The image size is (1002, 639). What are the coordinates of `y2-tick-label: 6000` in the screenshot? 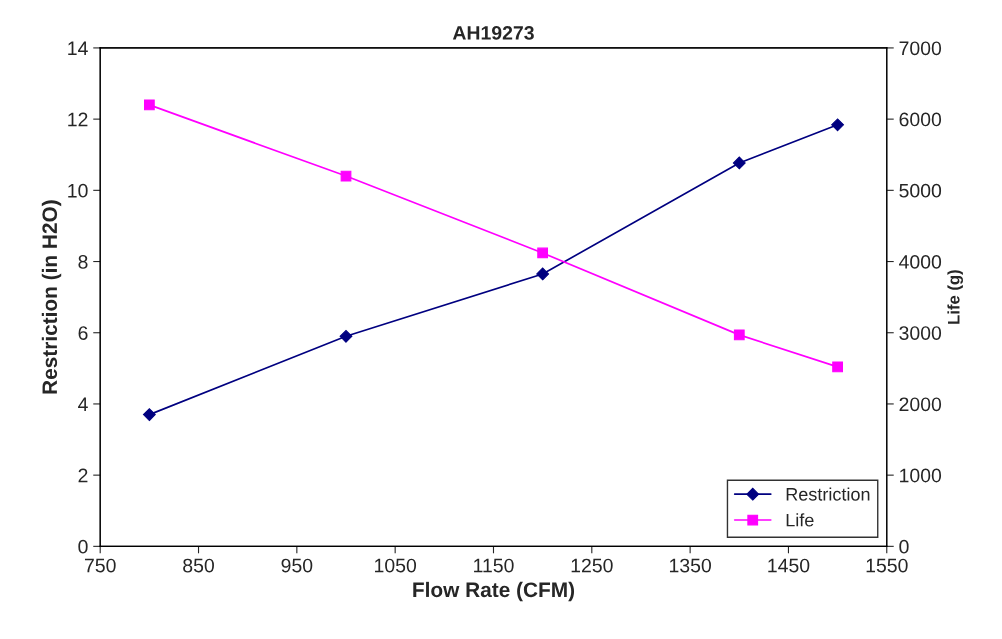 It's located at (920, 119).